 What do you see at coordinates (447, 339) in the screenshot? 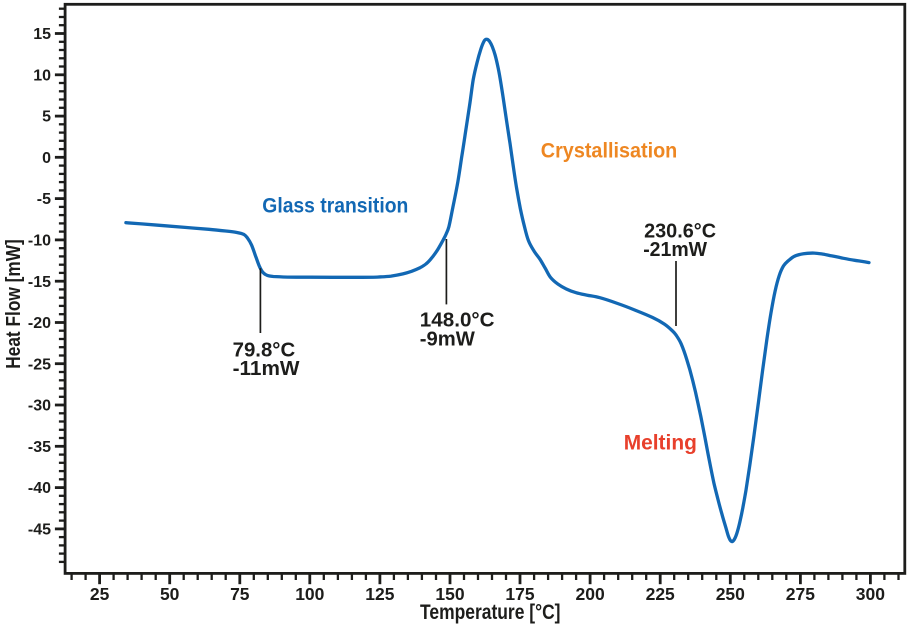
I see `svg-text: -9mW` at bounding box center [447, 339].